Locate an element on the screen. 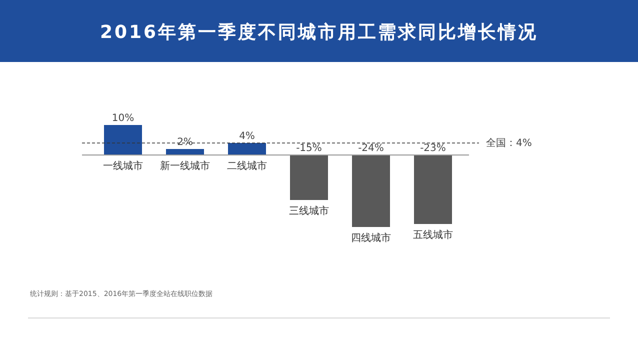 The height and width of the screenshot is (339, 638). ref-line-label: 全国：4% is located at coordinates (509, 143).